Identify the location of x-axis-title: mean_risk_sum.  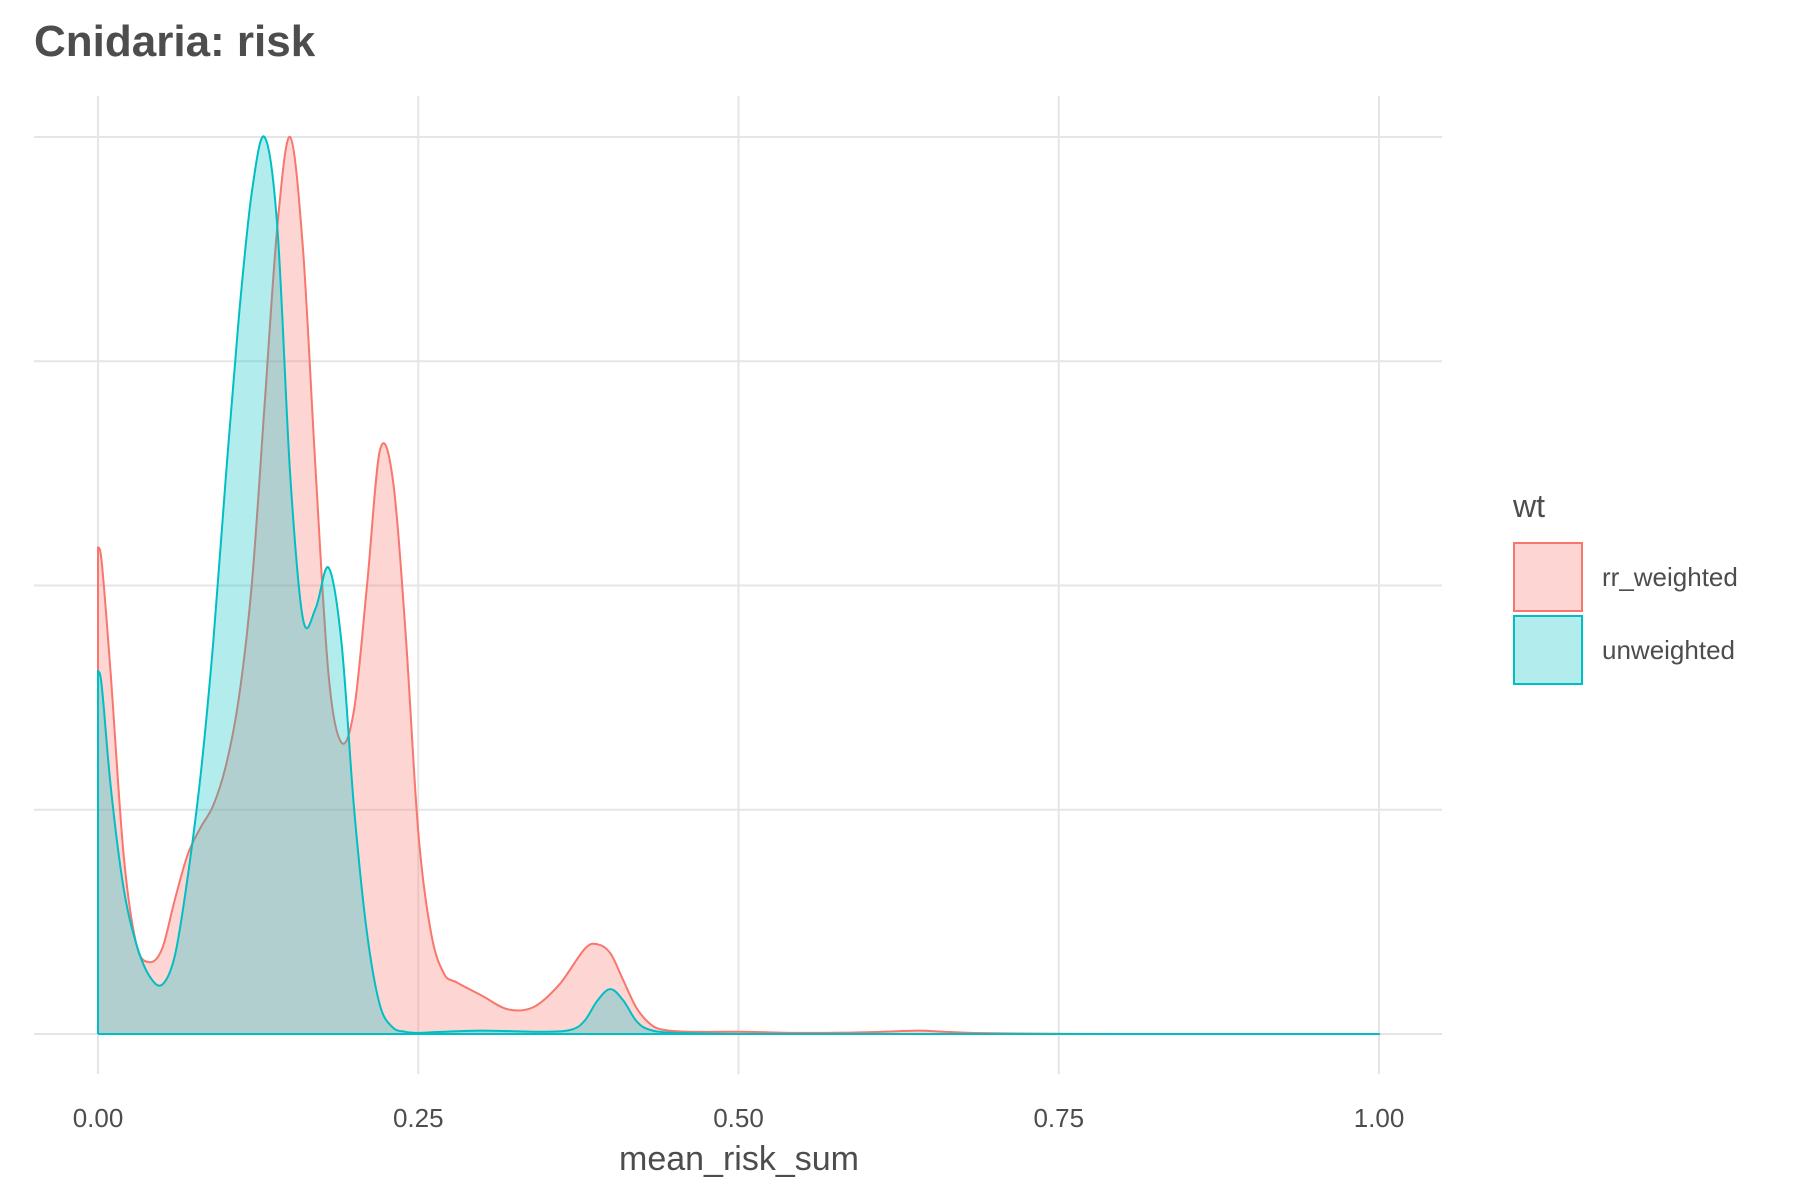
(739, 1159).